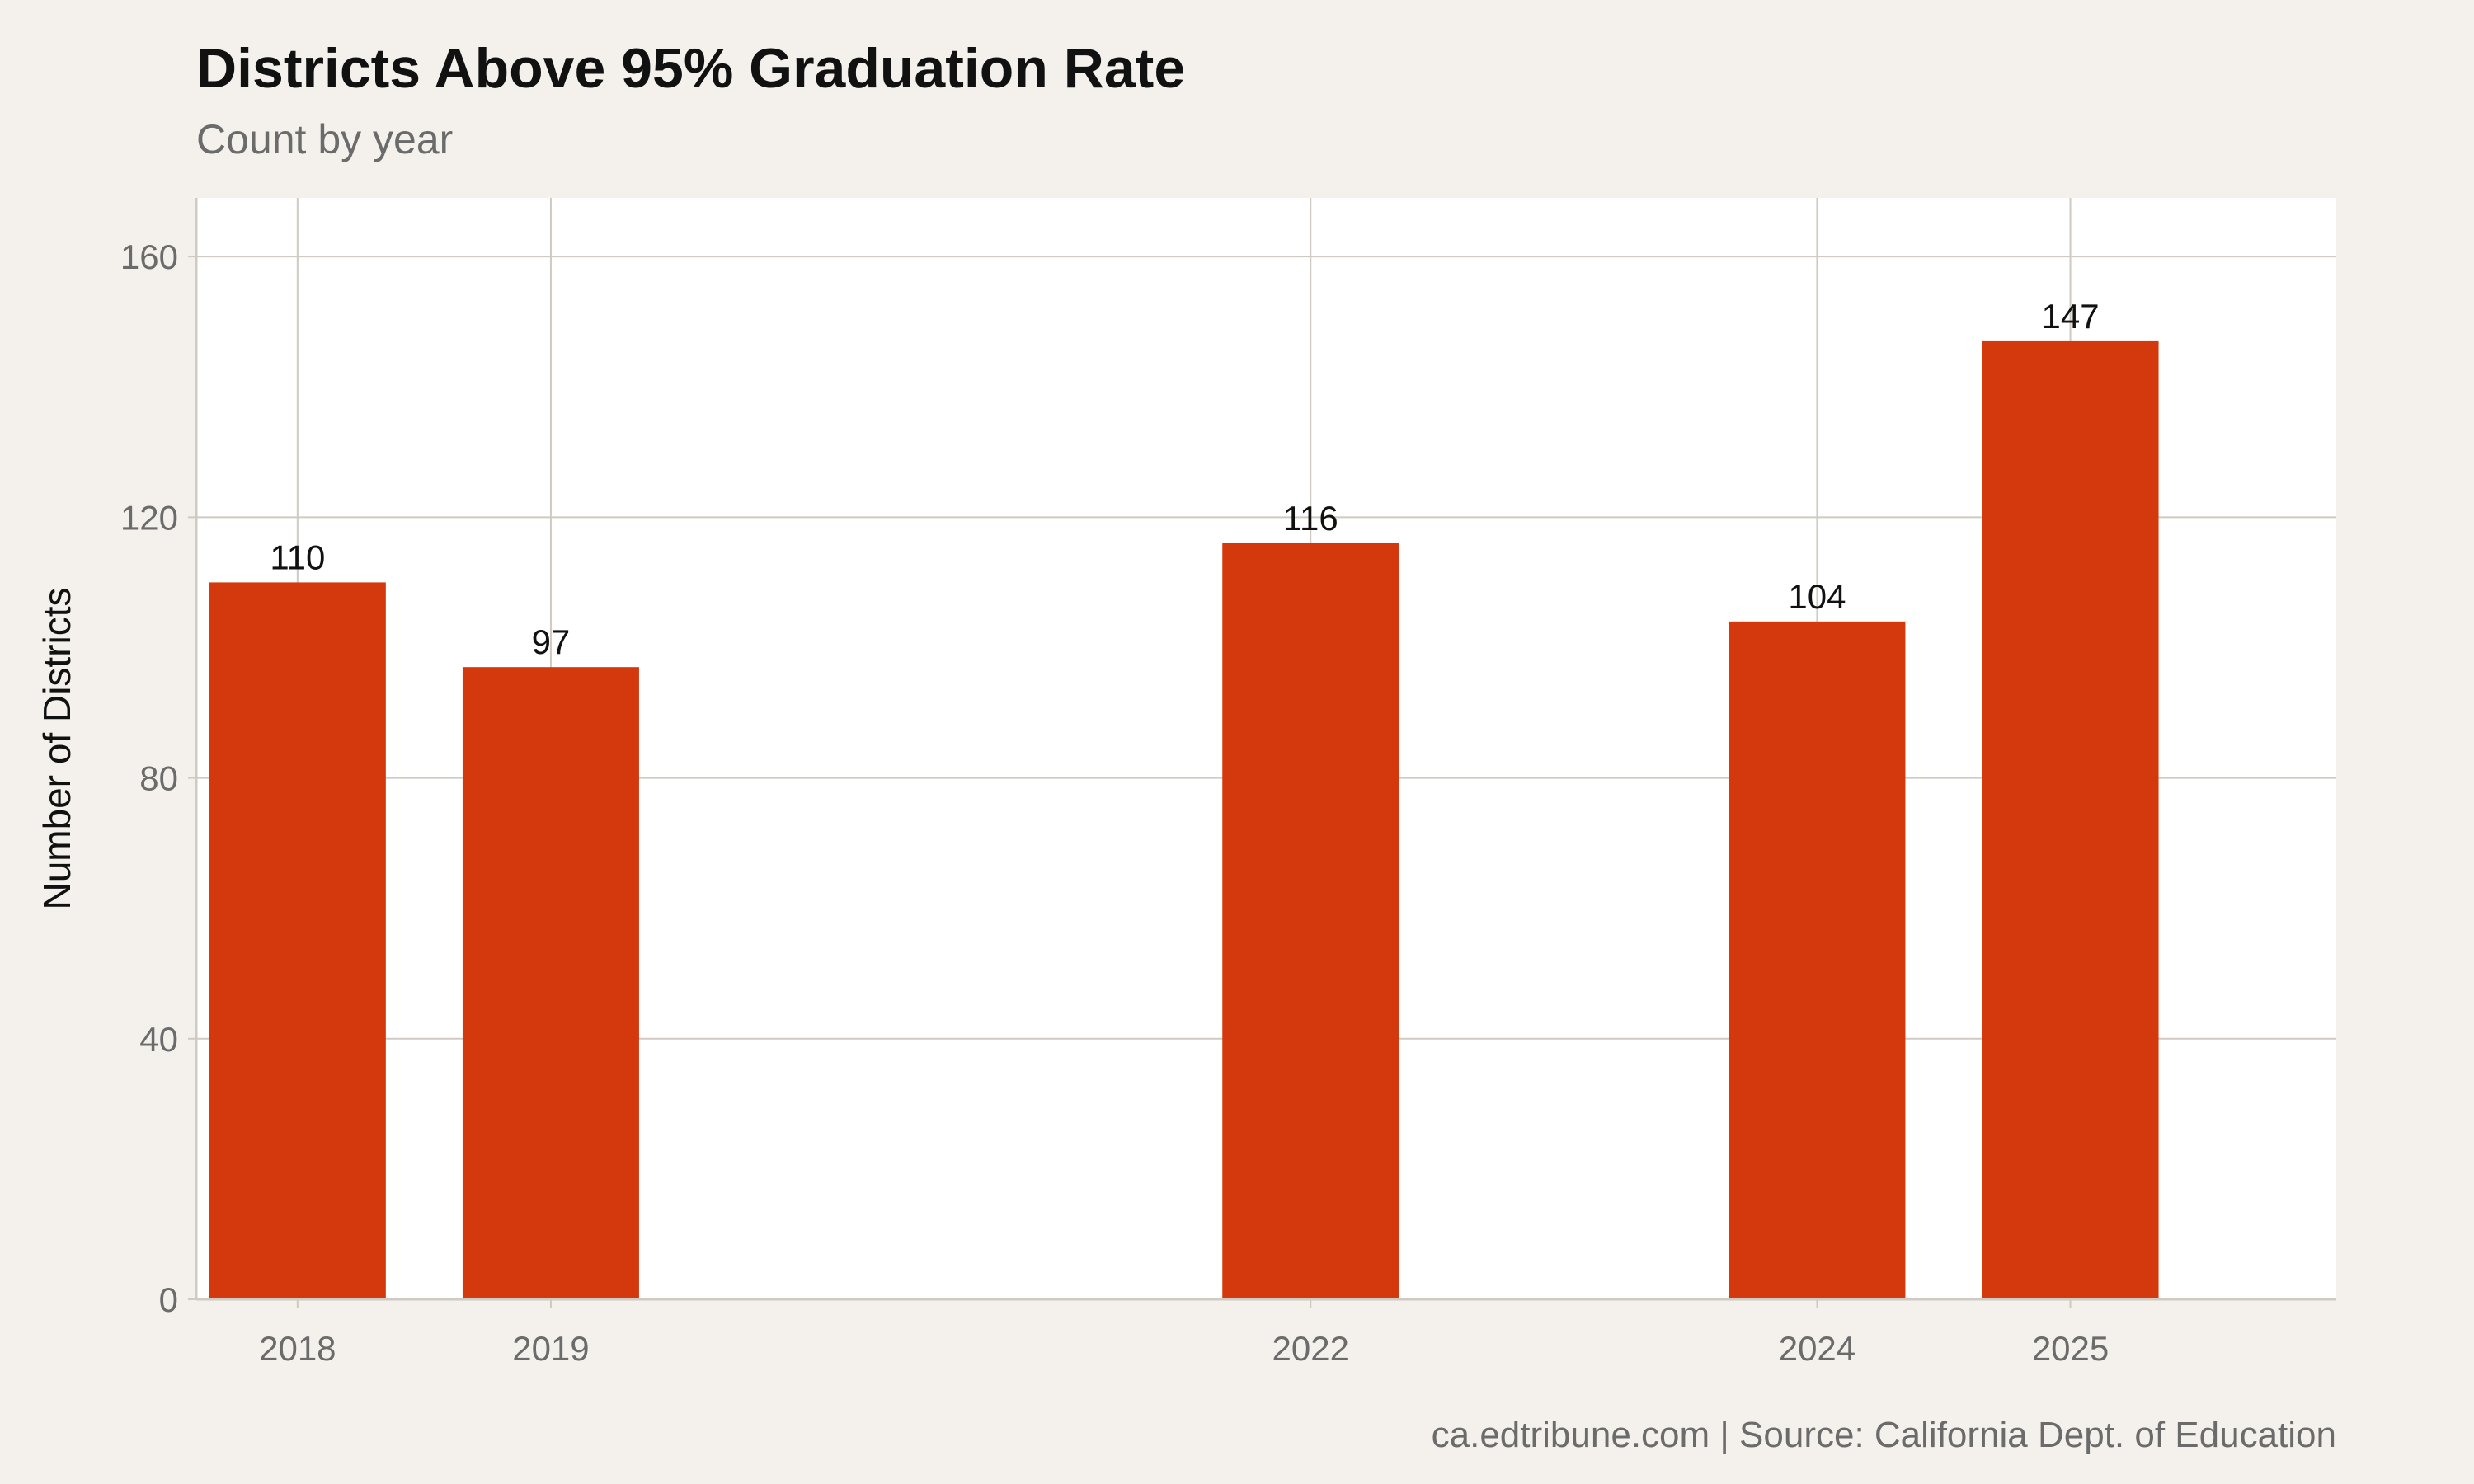 This screenshot has width=2474, height=1484. What do you see at coordinates (158, 778) in the screenshot?
I see `y-tick-label: 80` at bounding box center [158, 778].